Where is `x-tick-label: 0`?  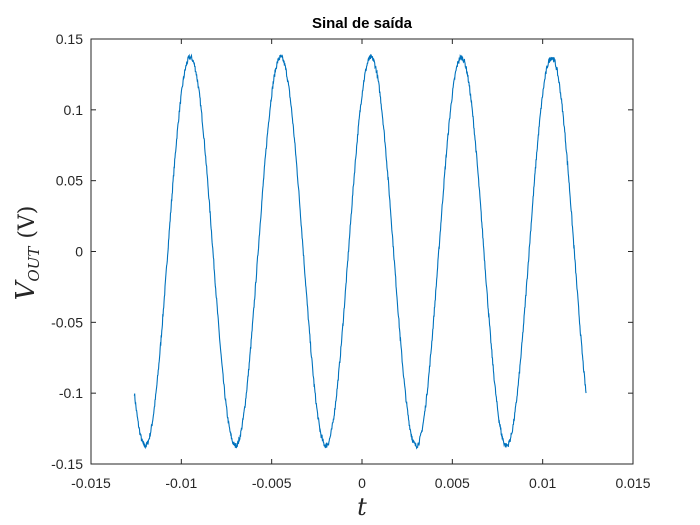
x-tick-label: 0 is located at coordinates (362, 483).